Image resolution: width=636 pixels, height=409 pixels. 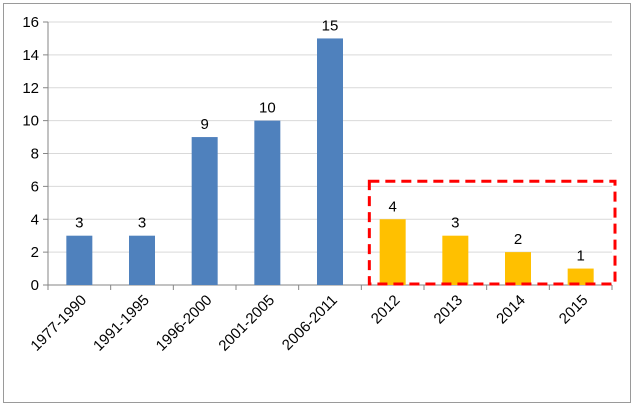 What do you see at coordinates (518, 268) in the screenshot?
I see `bar-2014` at bounding box center [518, 268].